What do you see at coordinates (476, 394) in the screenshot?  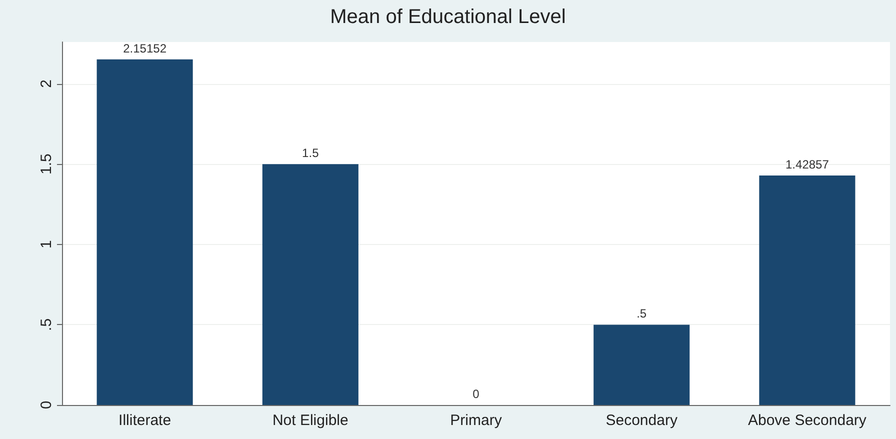 I see `data-label: 0` at bounding box center [476, 394].